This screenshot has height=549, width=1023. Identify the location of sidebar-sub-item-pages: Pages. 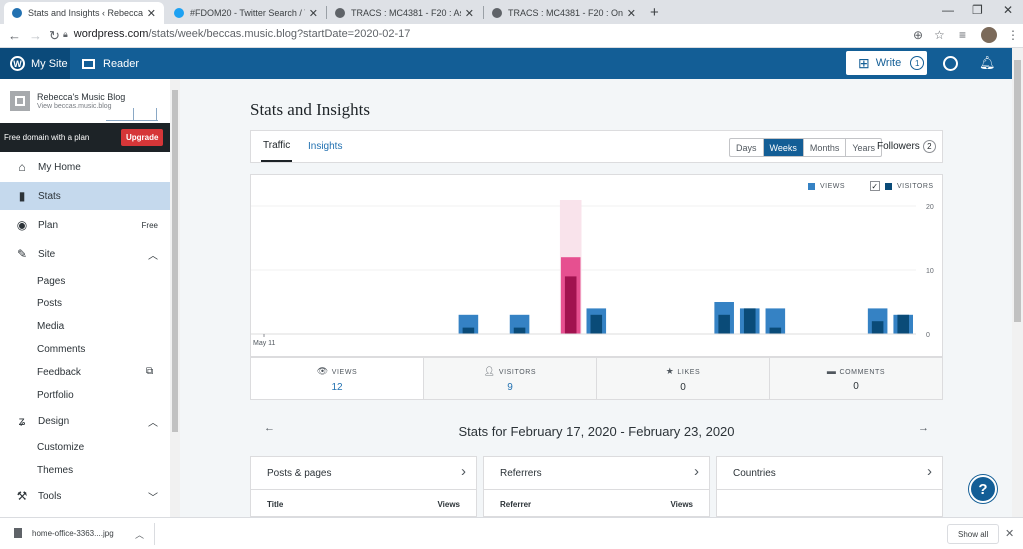
(51, 281).